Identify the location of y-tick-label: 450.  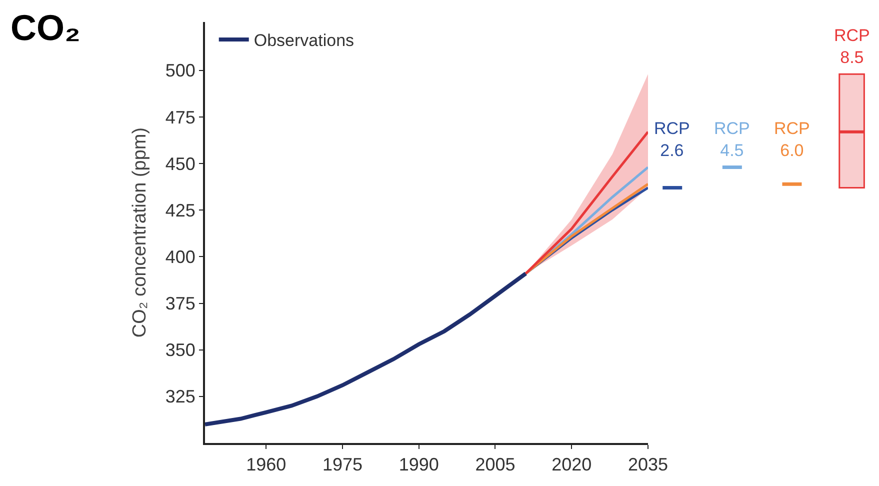
(180, 164).